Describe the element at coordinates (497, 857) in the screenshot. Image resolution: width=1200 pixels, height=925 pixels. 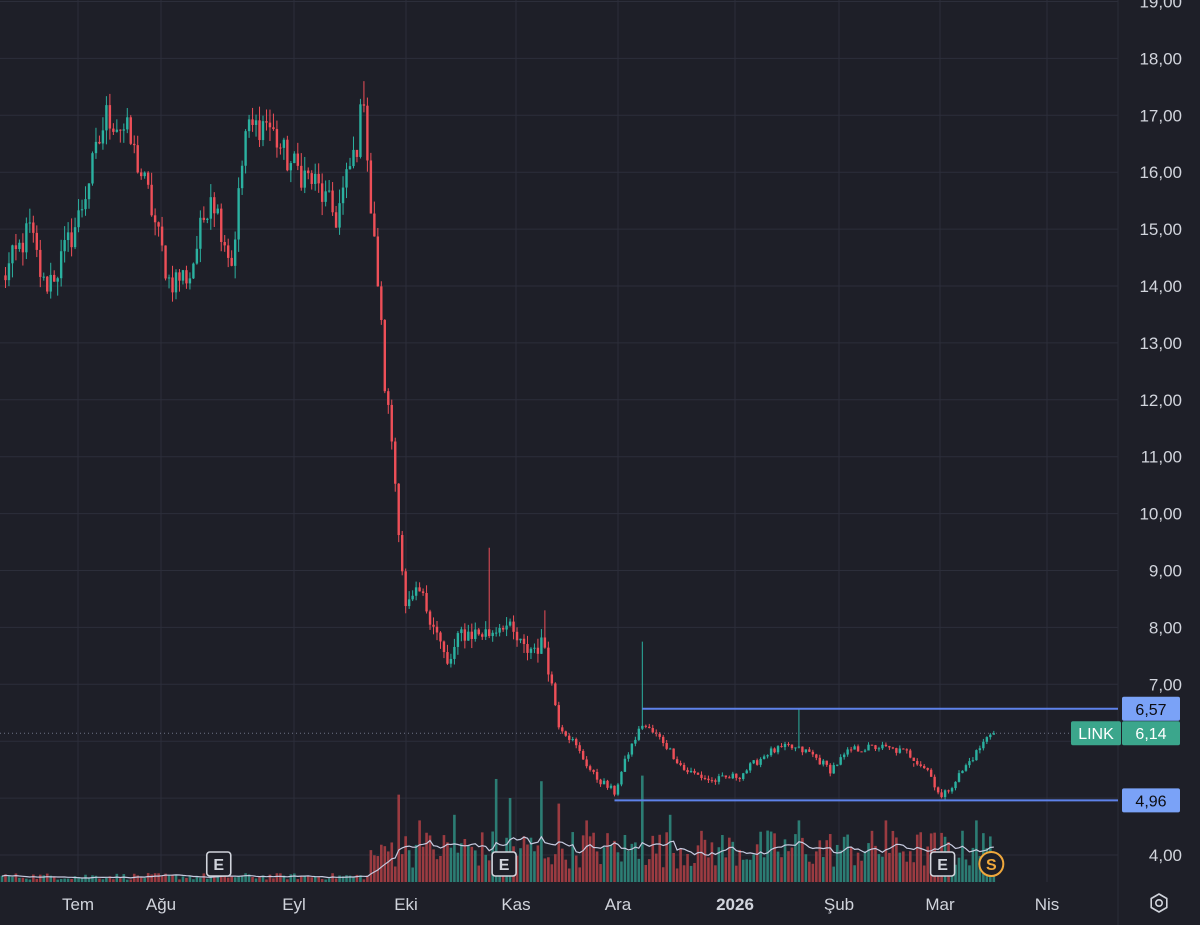
I see `volume-ma-line` at that location.